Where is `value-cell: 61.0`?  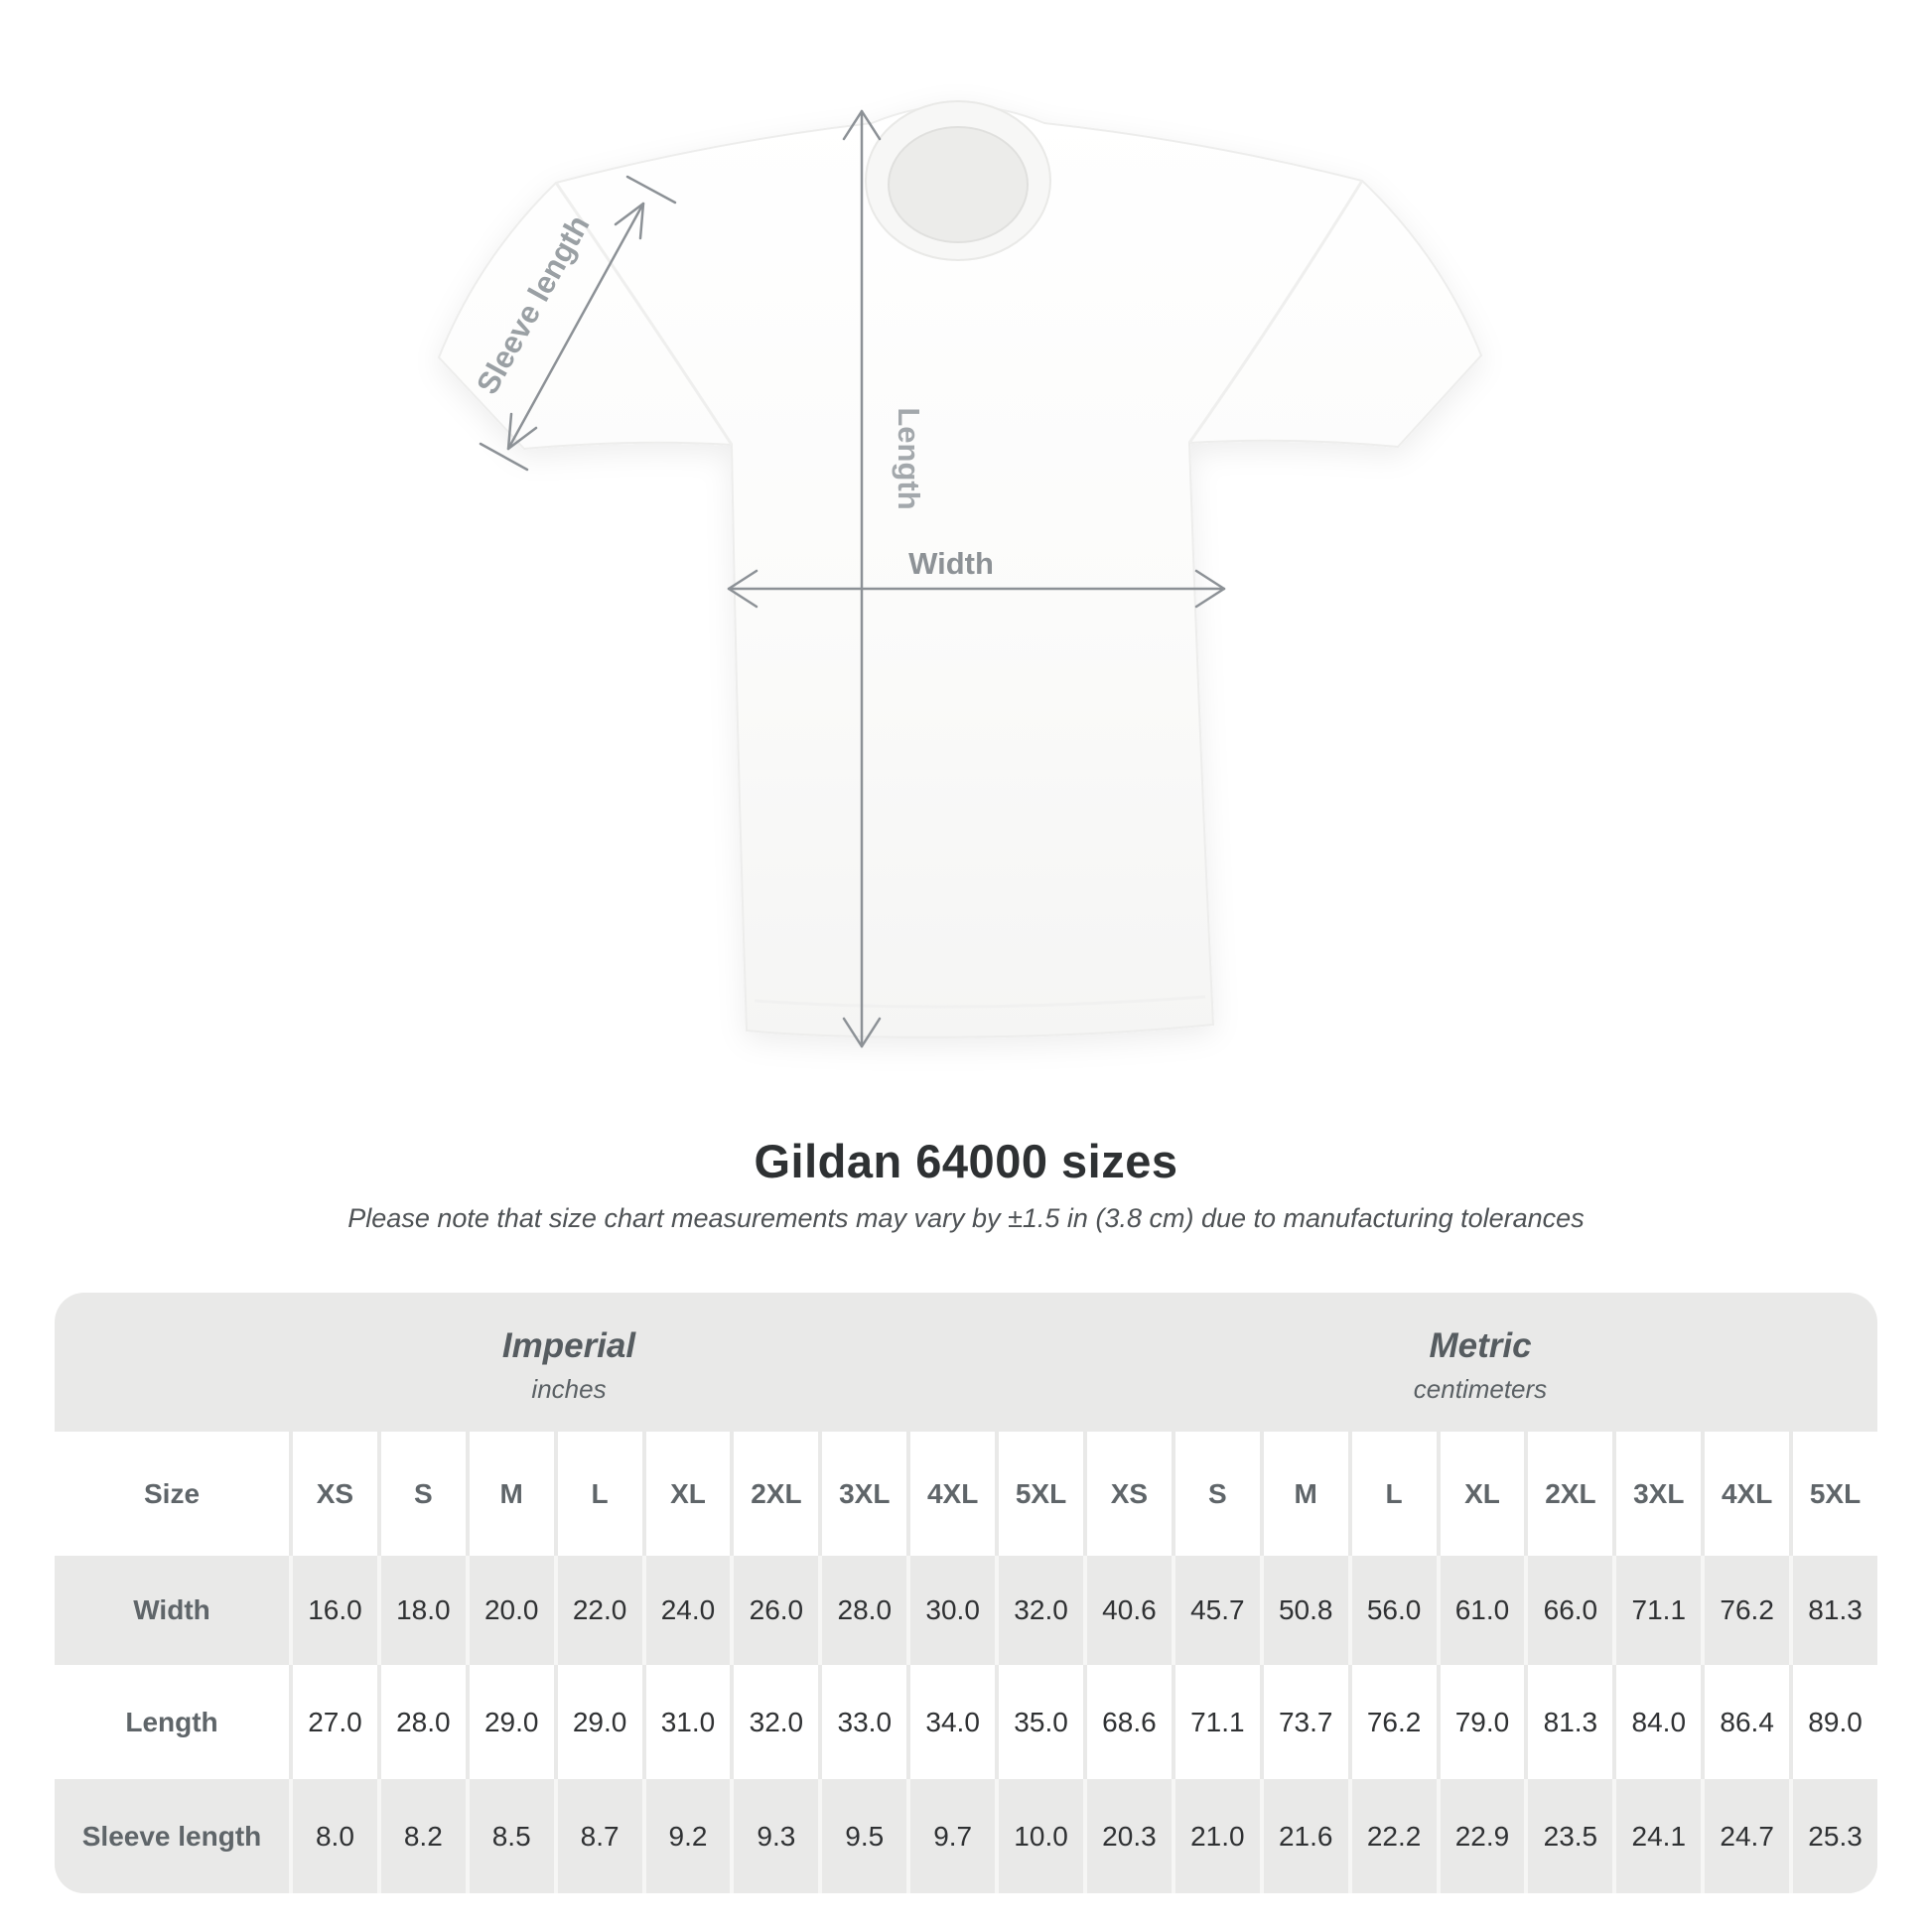
value-cell: 61.0 is located at coordinates (1480, 1610).